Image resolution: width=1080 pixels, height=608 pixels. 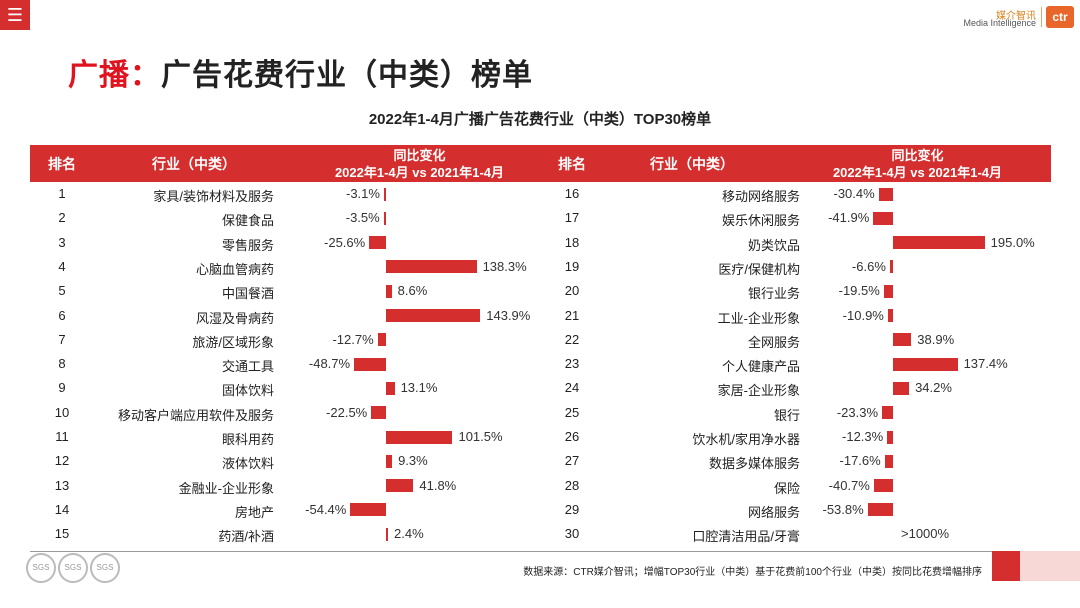 I want to click on data-label: -48.7%, so click(x=329, y=364).